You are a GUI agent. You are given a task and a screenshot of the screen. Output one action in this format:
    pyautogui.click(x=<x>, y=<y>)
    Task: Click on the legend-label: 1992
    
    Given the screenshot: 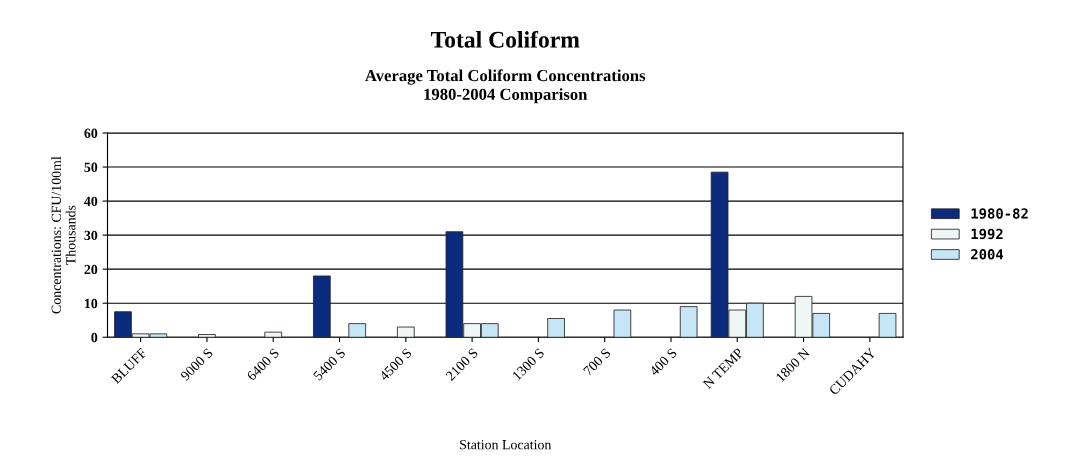 What is the action you would take?
    pyautogui.click(x=987, y=234)
    